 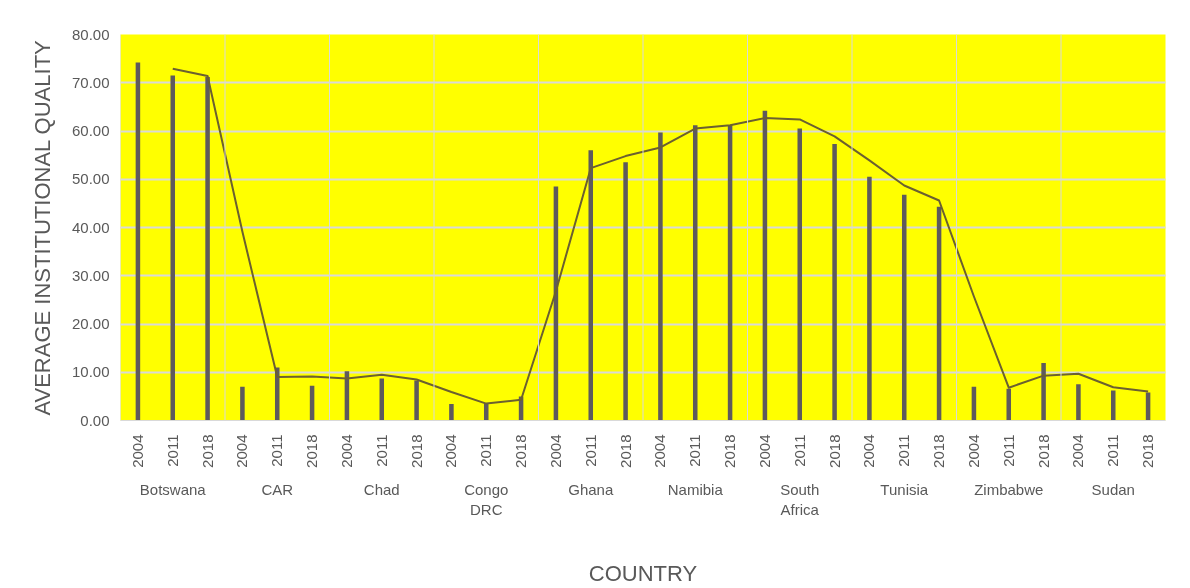 What do you see at coordinates (800, 499) in the screenshot?
I see `text: South Africa` at bounding box center [800, 499].